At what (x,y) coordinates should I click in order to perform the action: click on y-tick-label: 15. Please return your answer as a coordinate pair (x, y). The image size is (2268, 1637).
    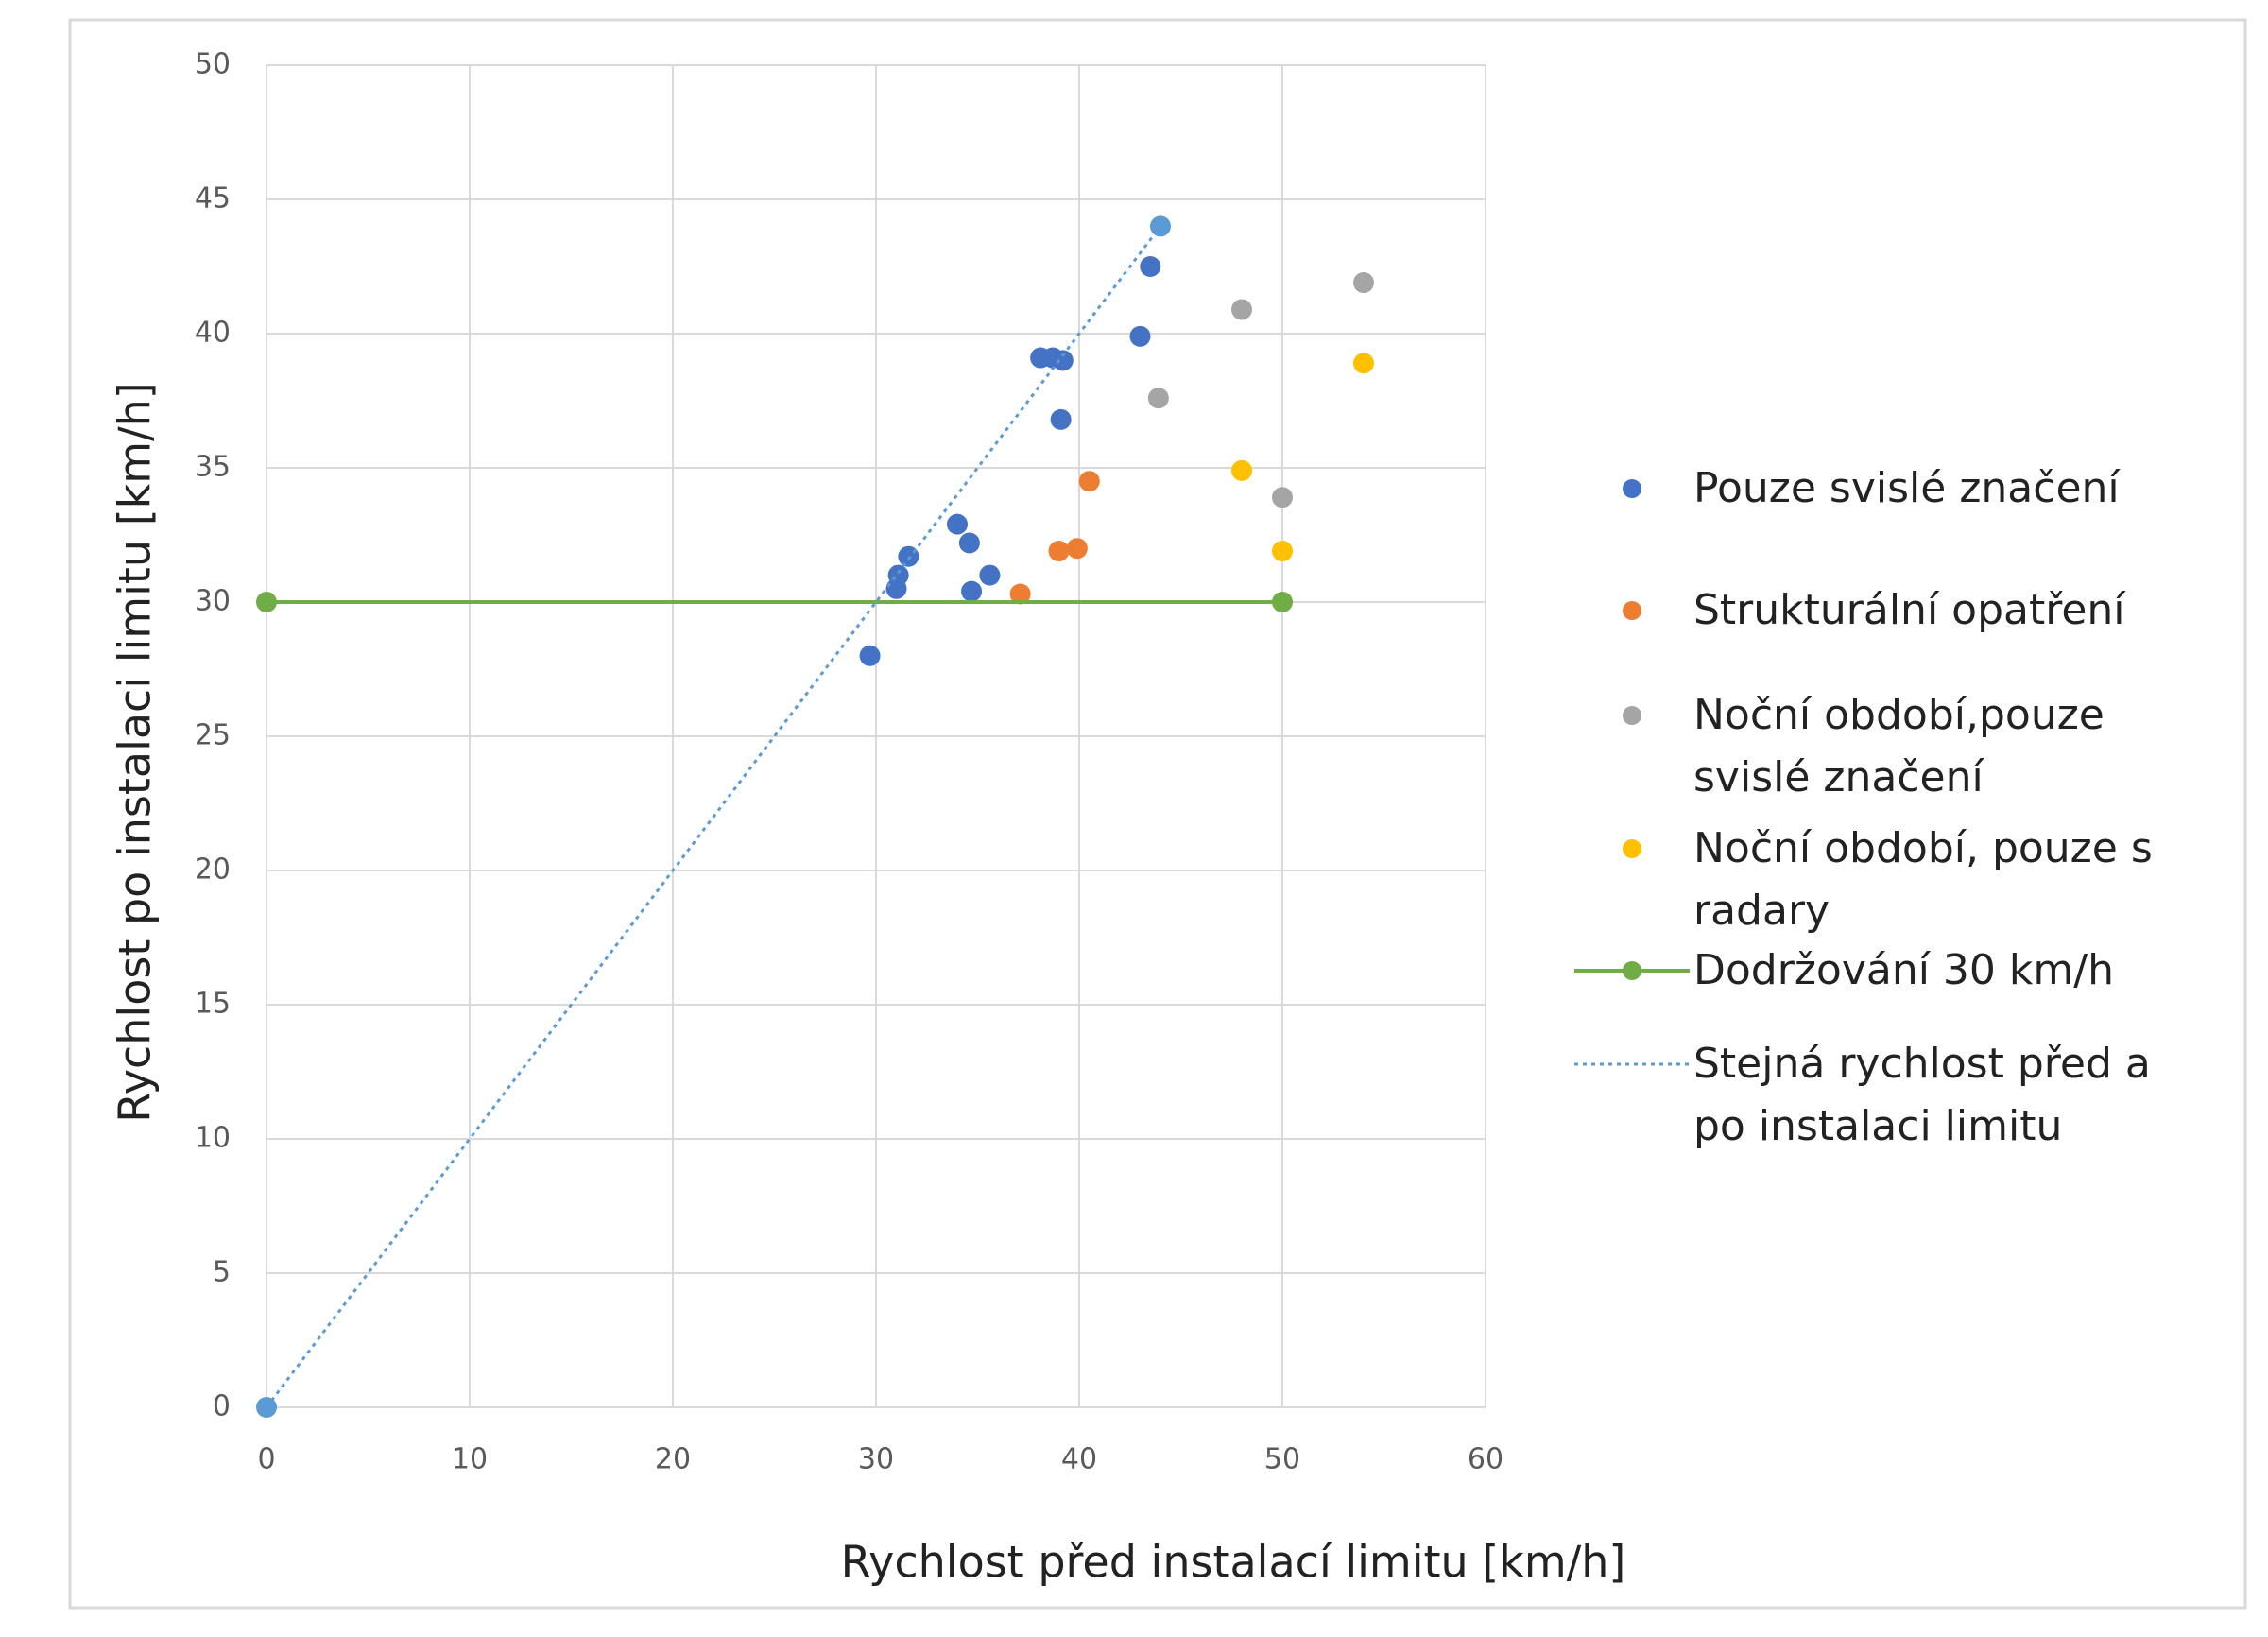
    Looking at the image, I should click on (213, 1004).